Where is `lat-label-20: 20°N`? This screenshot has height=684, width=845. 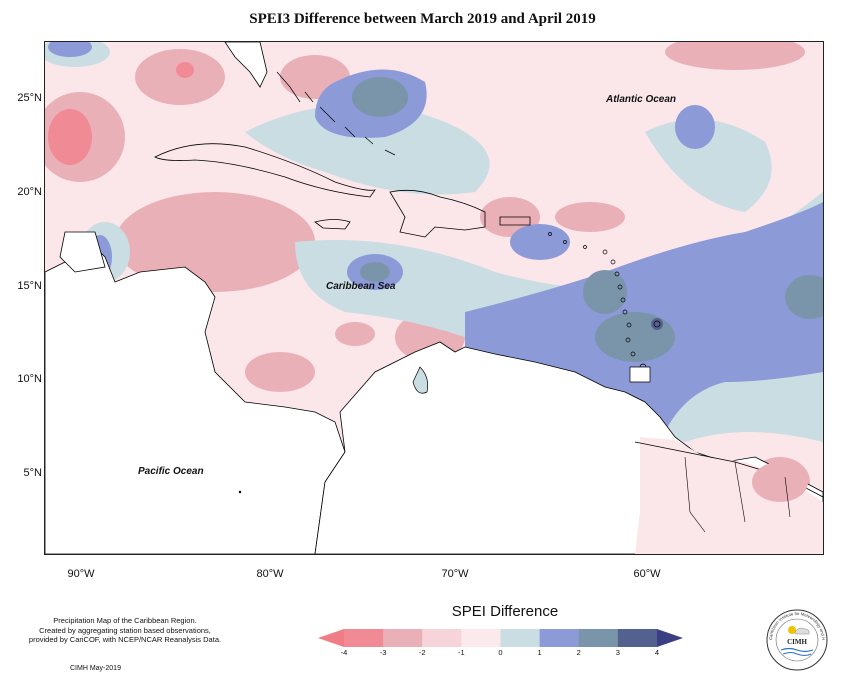 lat-label-20: 20°N is located at coordinates (29, 192).